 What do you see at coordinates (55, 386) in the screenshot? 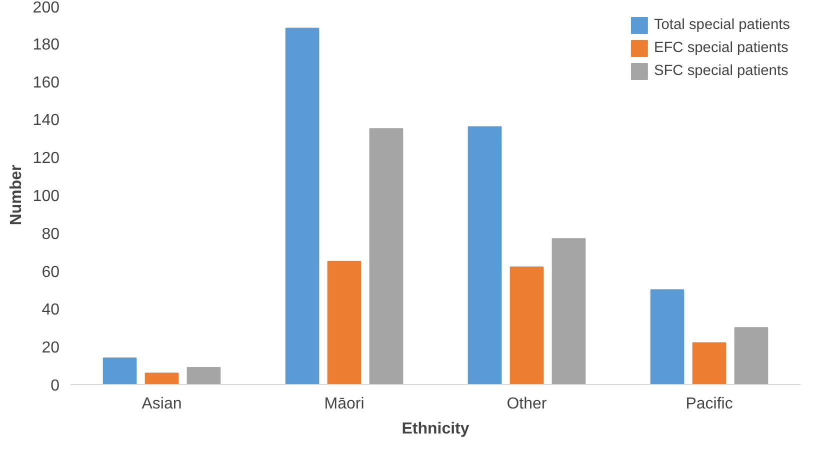
I see `y-tick-label: 0` at bounding box center [55, 386].